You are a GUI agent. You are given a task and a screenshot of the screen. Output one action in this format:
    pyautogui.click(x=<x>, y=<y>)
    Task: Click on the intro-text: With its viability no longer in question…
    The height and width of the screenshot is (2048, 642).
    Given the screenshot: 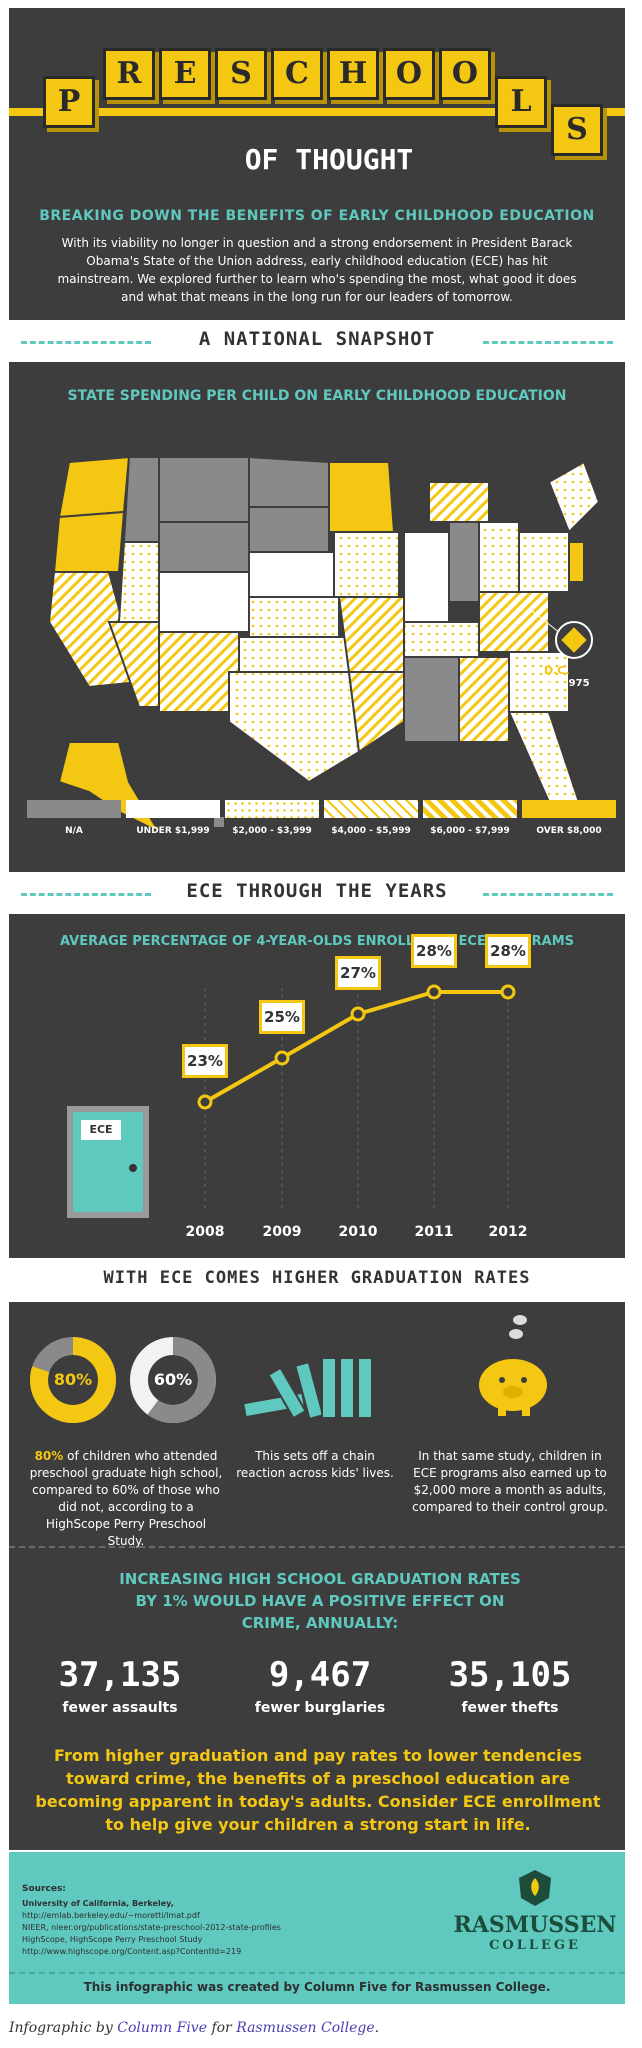 What is the action you would take?
    pyautogui.click(x=317, y=270)
    